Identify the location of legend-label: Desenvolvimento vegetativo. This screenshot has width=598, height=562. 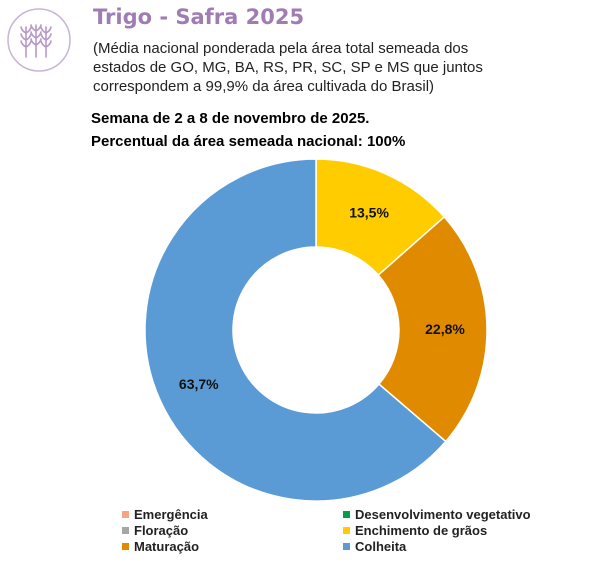
(443, 514).